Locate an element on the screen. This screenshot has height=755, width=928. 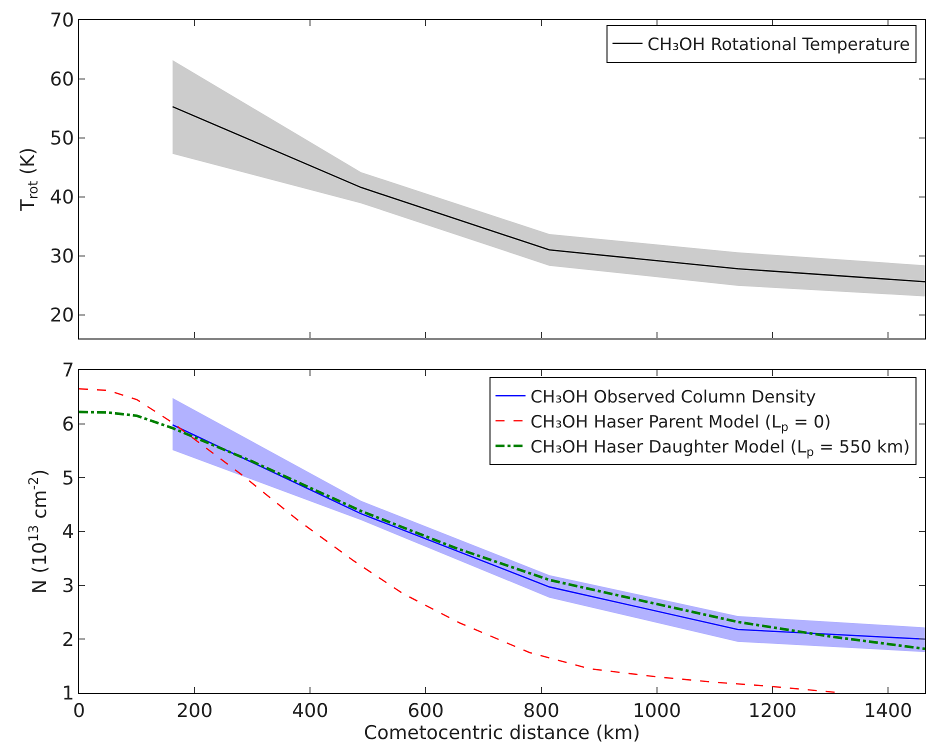
legend-label: CH₃OH Haser Daughter Model (L$_{p}$ = 550 km) is located at coordinates (720, 449).